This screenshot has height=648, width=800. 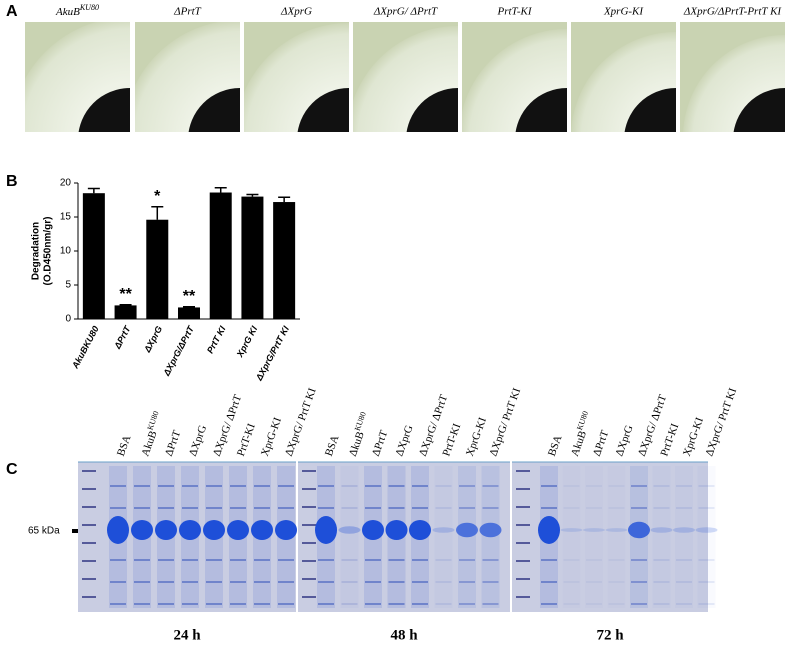 What do you see at coordinates (157, 196) in the screenshot?
I see `significance: *` at bounding box center [157, 196].